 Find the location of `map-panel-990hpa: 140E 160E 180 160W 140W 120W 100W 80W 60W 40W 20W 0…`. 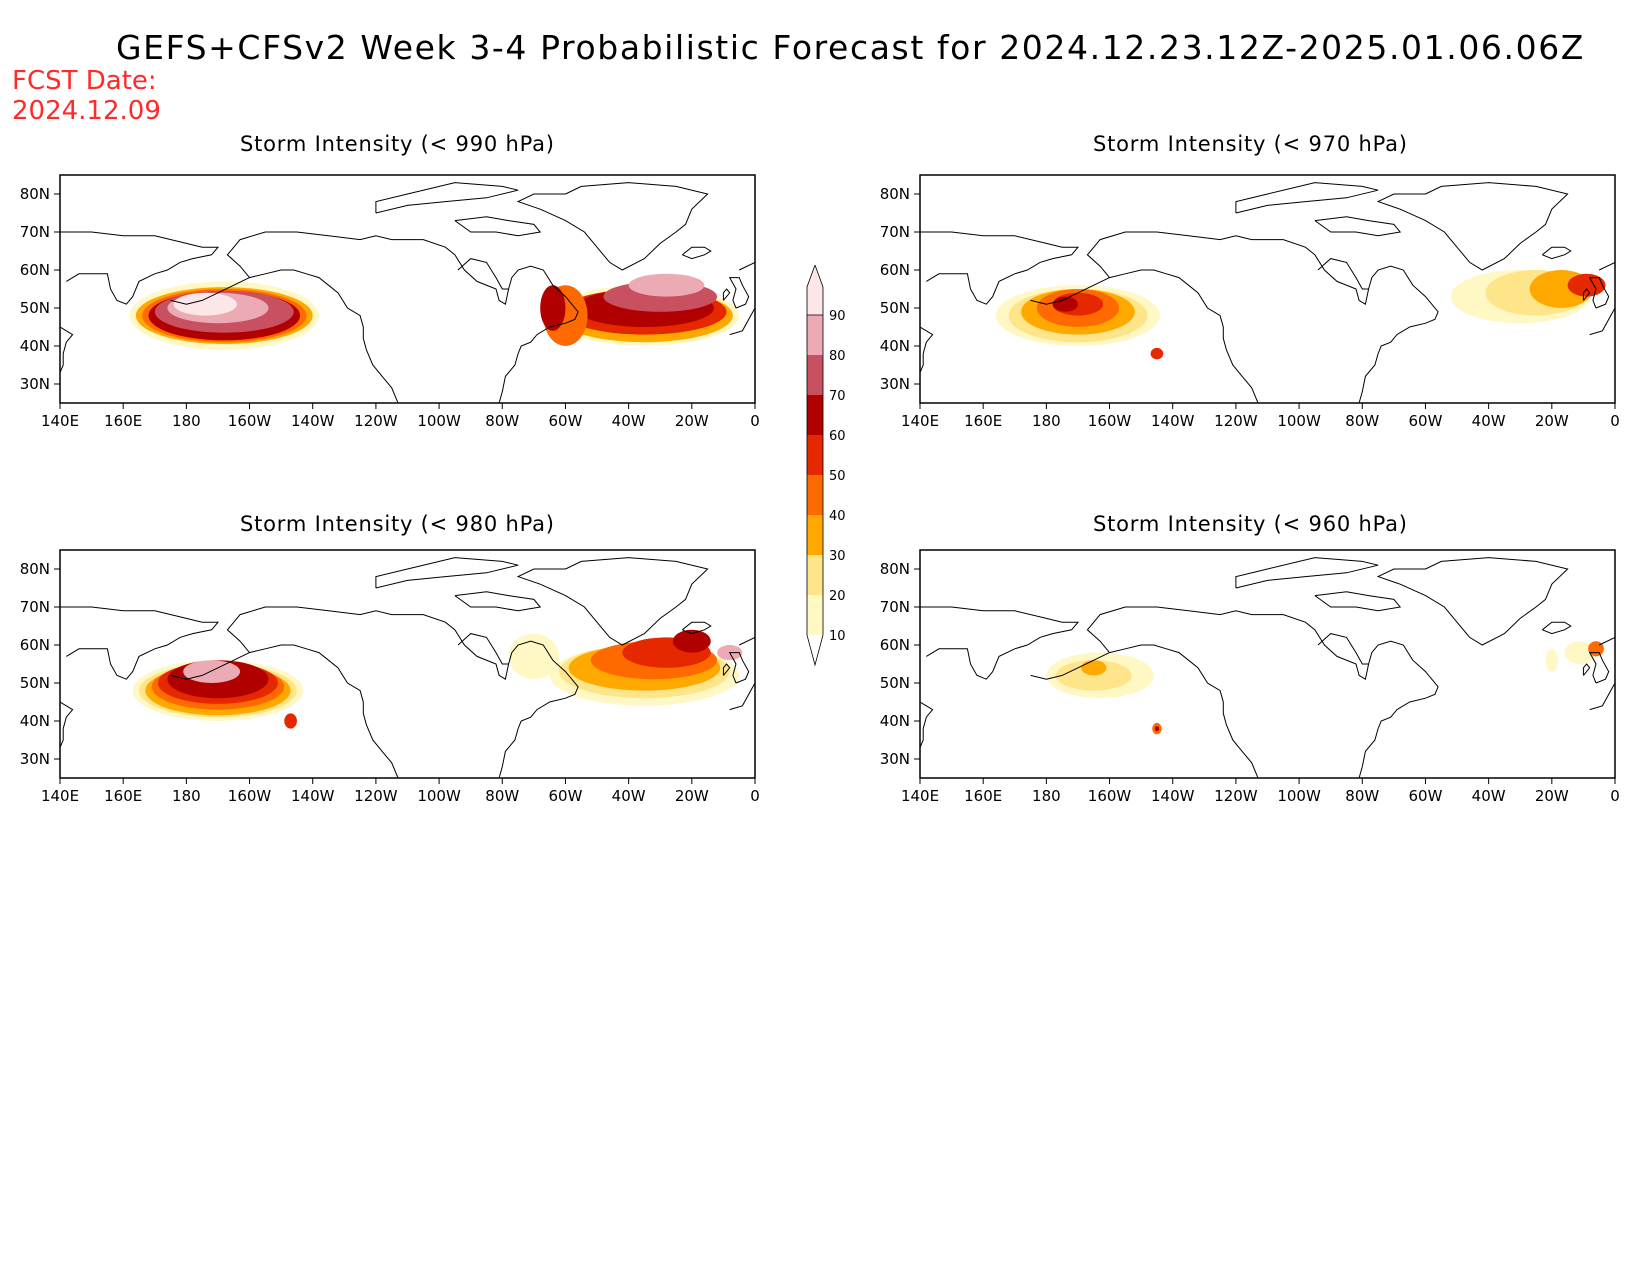

map-panel-990hpa: 140E 160E 180 160W 140W 120W 100W 80W 60W 40W 20W 0… is located at coordinates (390, 302).